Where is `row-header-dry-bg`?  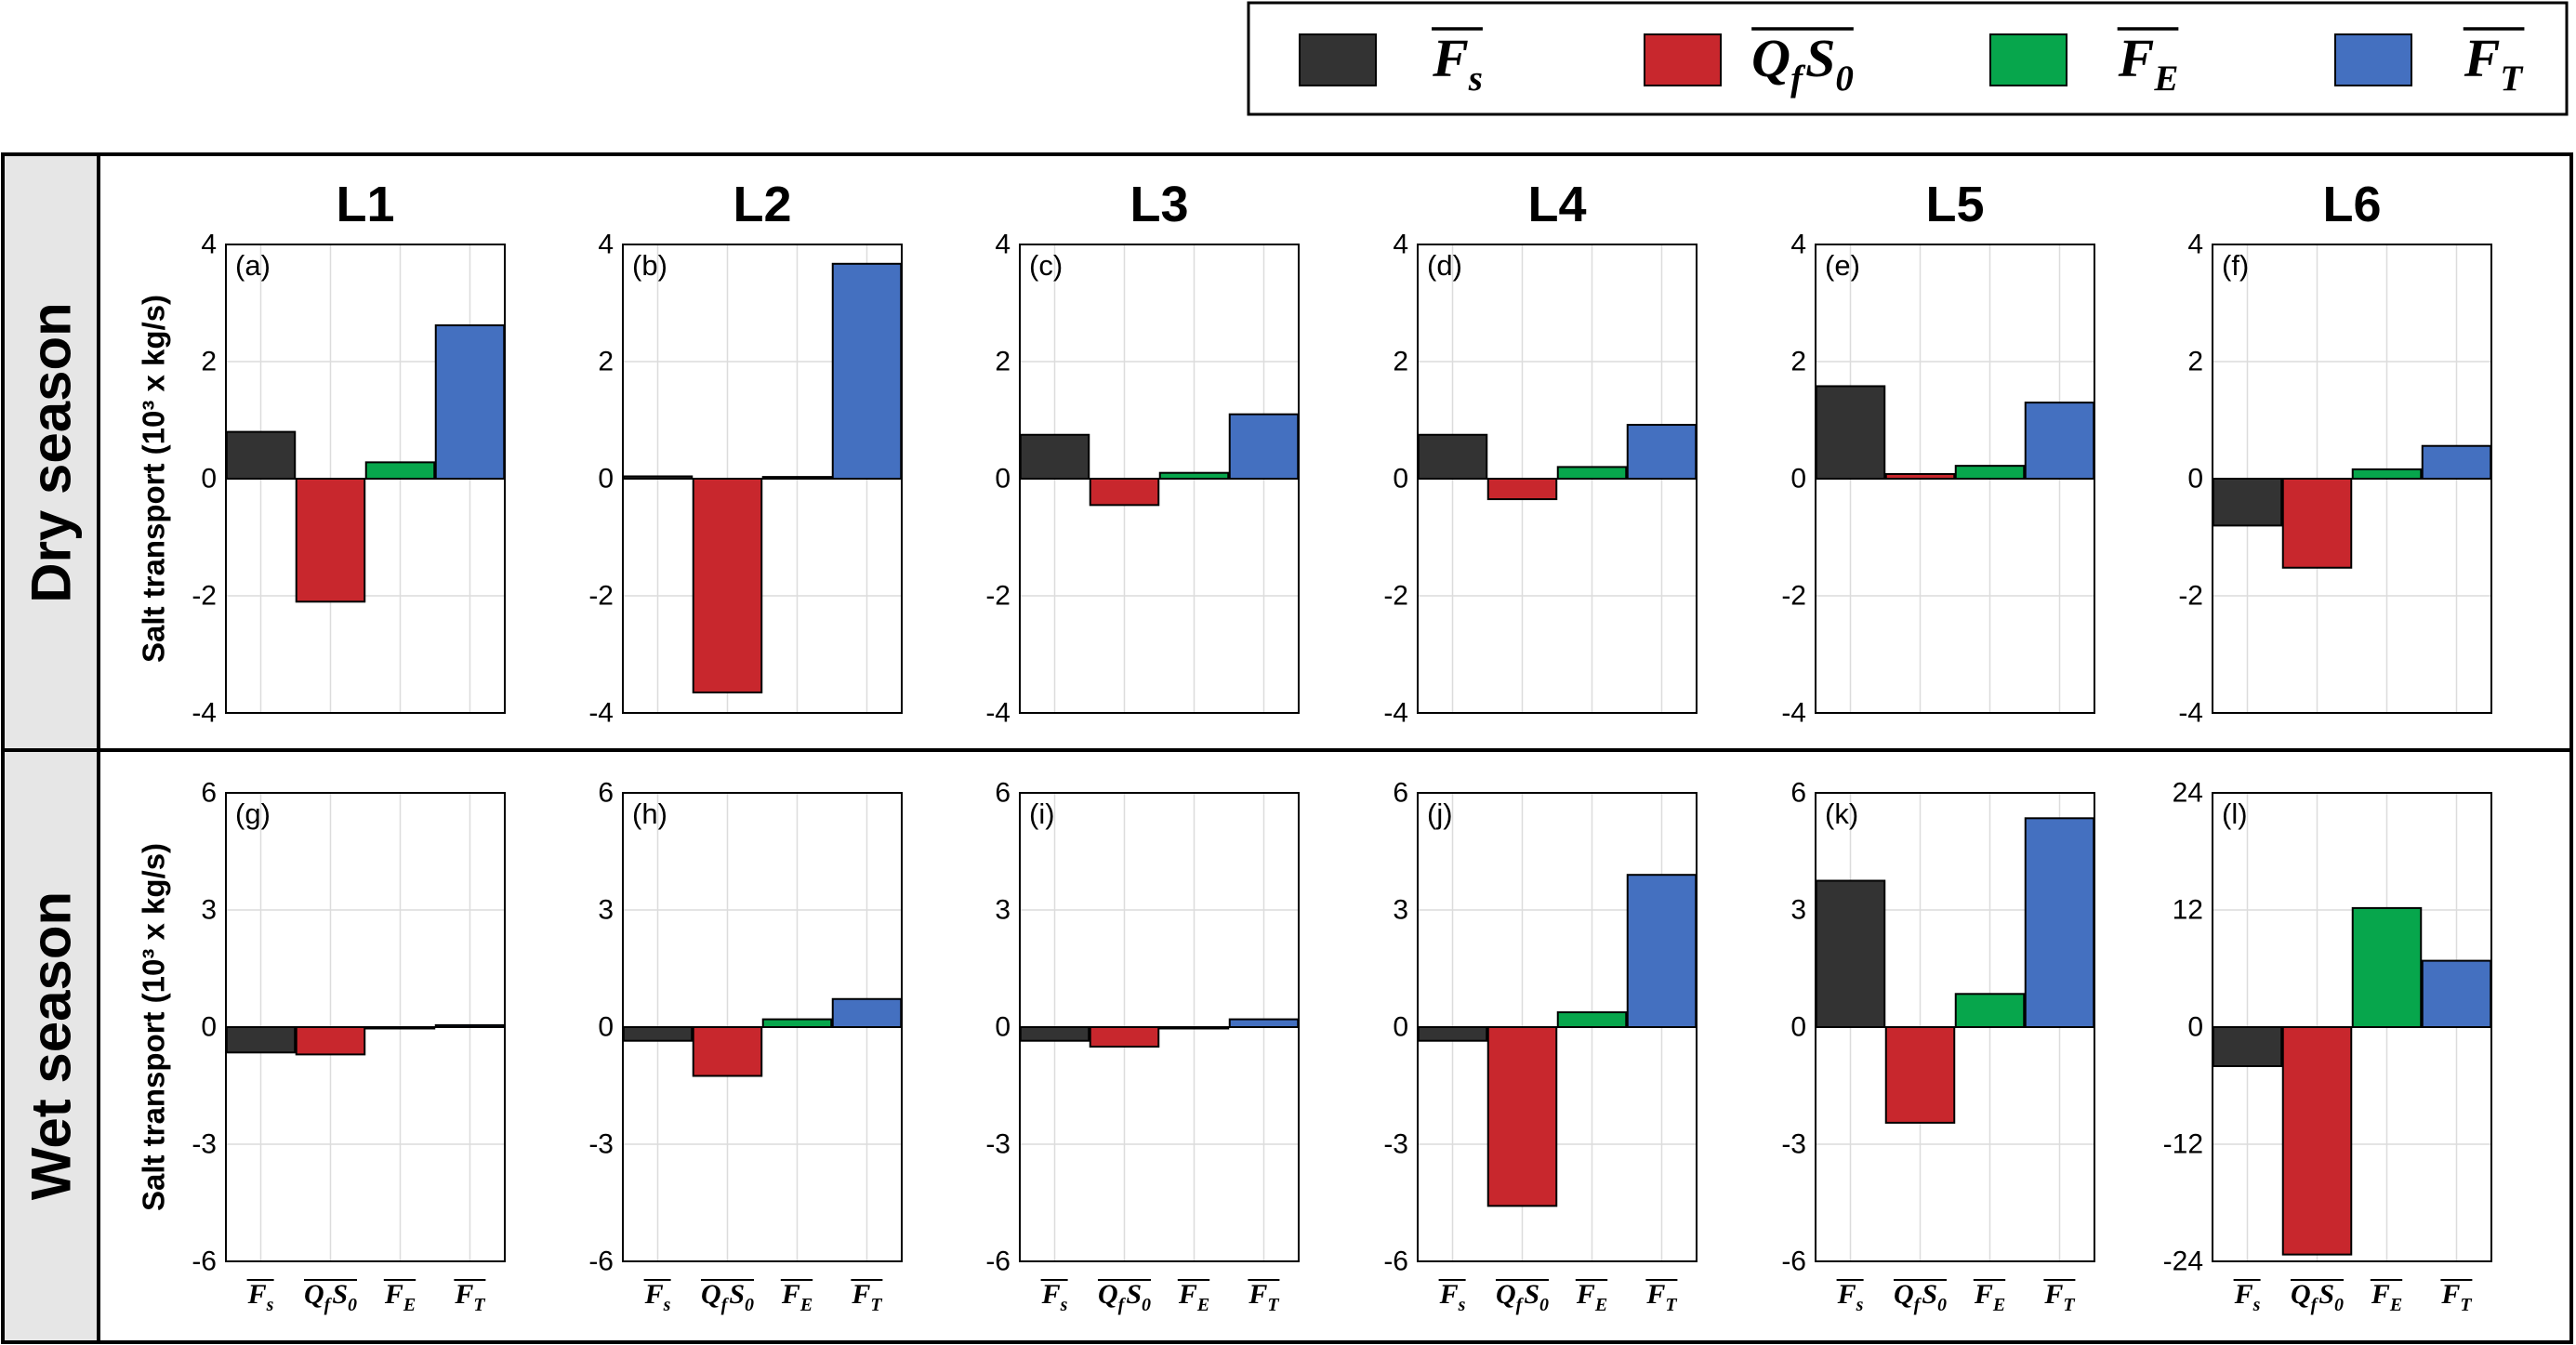 row-header-dry-bg is located at coordinates (51, 452).